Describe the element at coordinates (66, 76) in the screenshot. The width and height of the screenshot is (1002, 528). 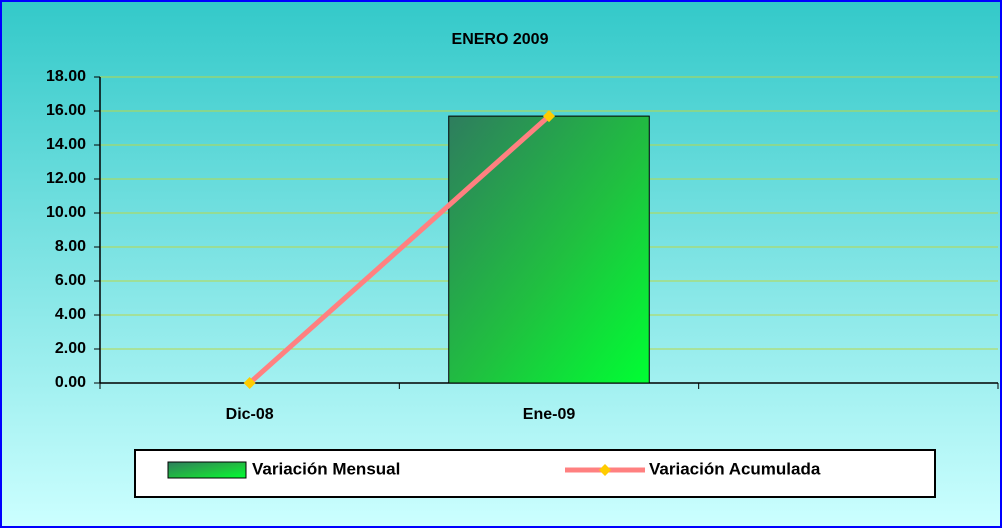
I see `y-tick-label: 18.00` at that location.